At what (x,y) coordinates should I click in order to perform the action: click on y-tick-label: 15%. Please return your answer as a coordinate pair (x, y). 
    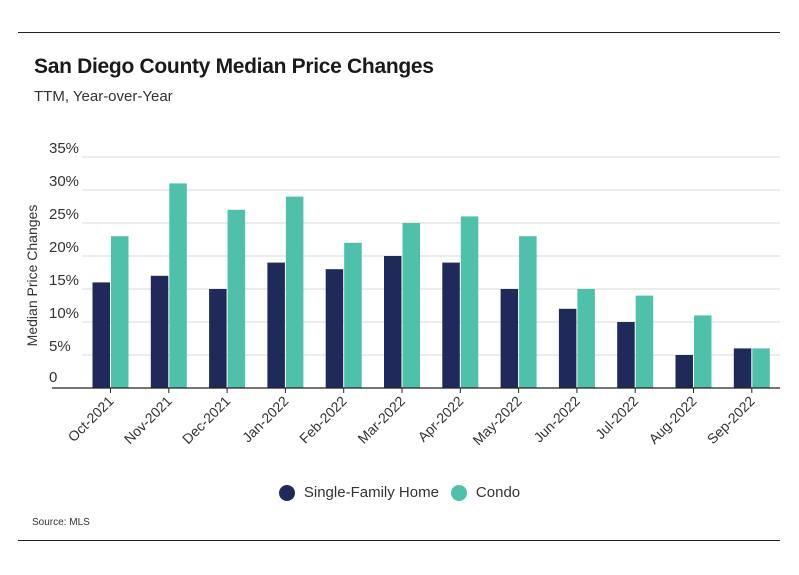
    Looking at the image, I should click on (64, 280).